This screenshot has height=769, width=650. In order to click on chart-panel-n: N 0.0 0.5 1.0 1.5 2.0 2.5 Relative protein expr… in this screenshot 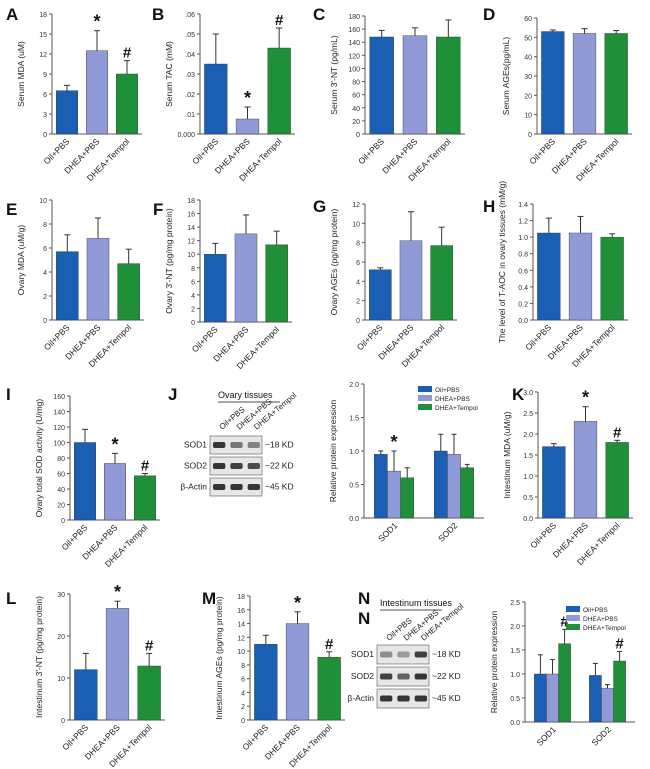, I will do `click(496, 668)`.